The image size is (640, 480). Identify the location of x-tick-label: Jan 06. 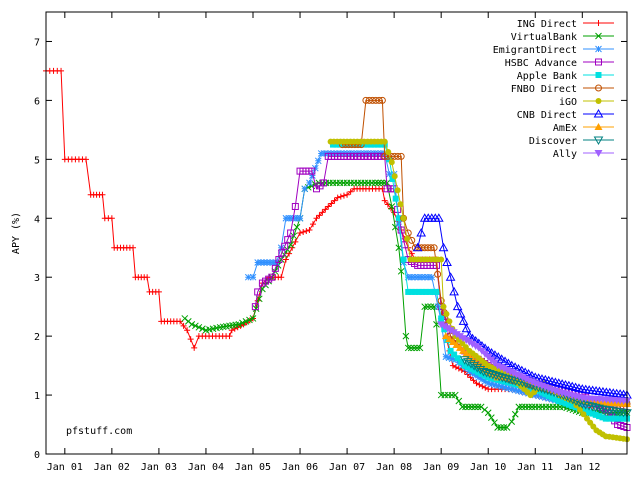
(300, 467).